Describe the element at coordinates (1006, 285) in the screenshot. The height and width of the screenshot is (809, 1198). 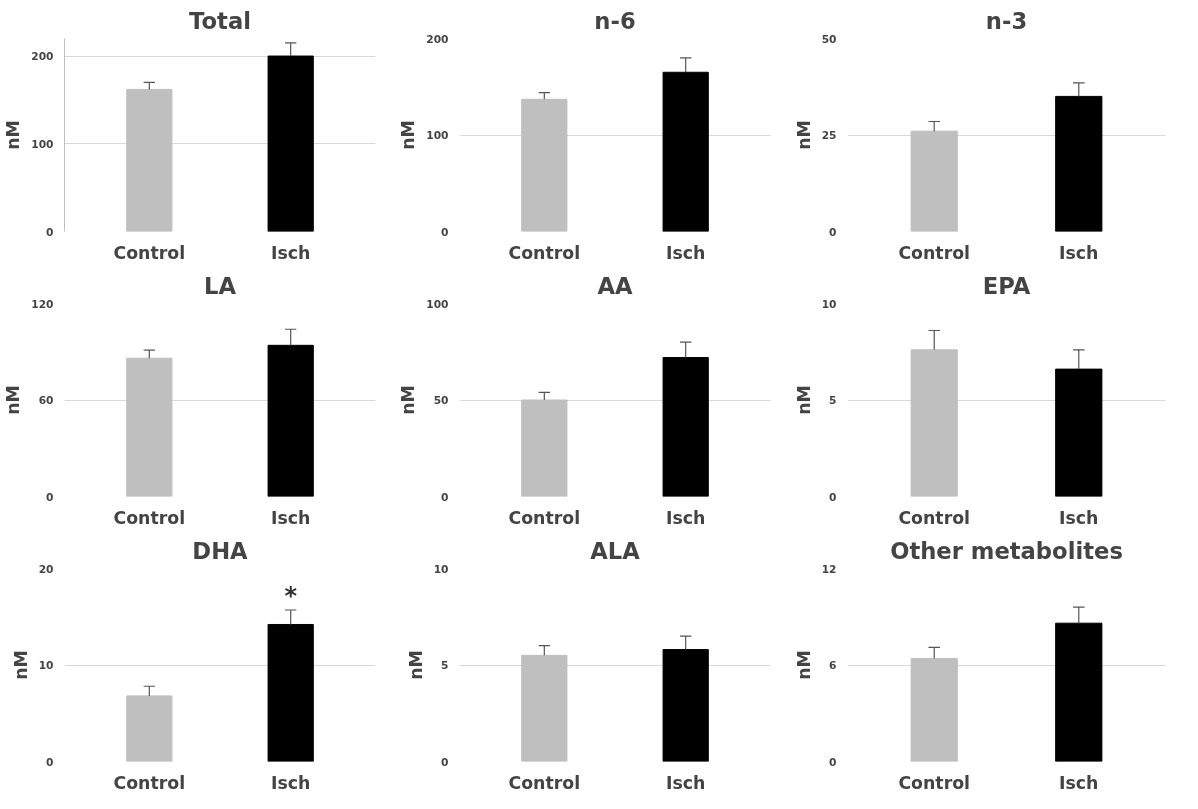
I see `chart-title: EPA` at that location.